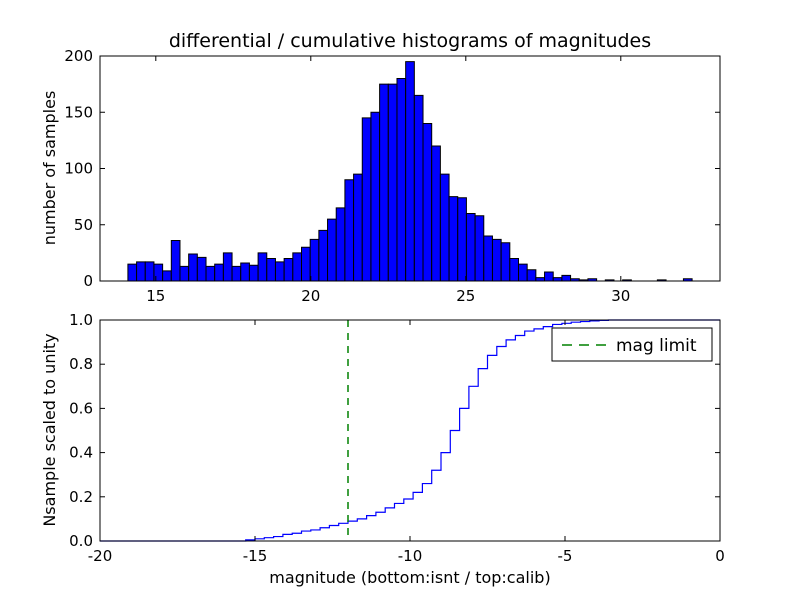  I want to click on x-axis-label: magnitude (bottom:isnt / top:calib), so click(409, 577).